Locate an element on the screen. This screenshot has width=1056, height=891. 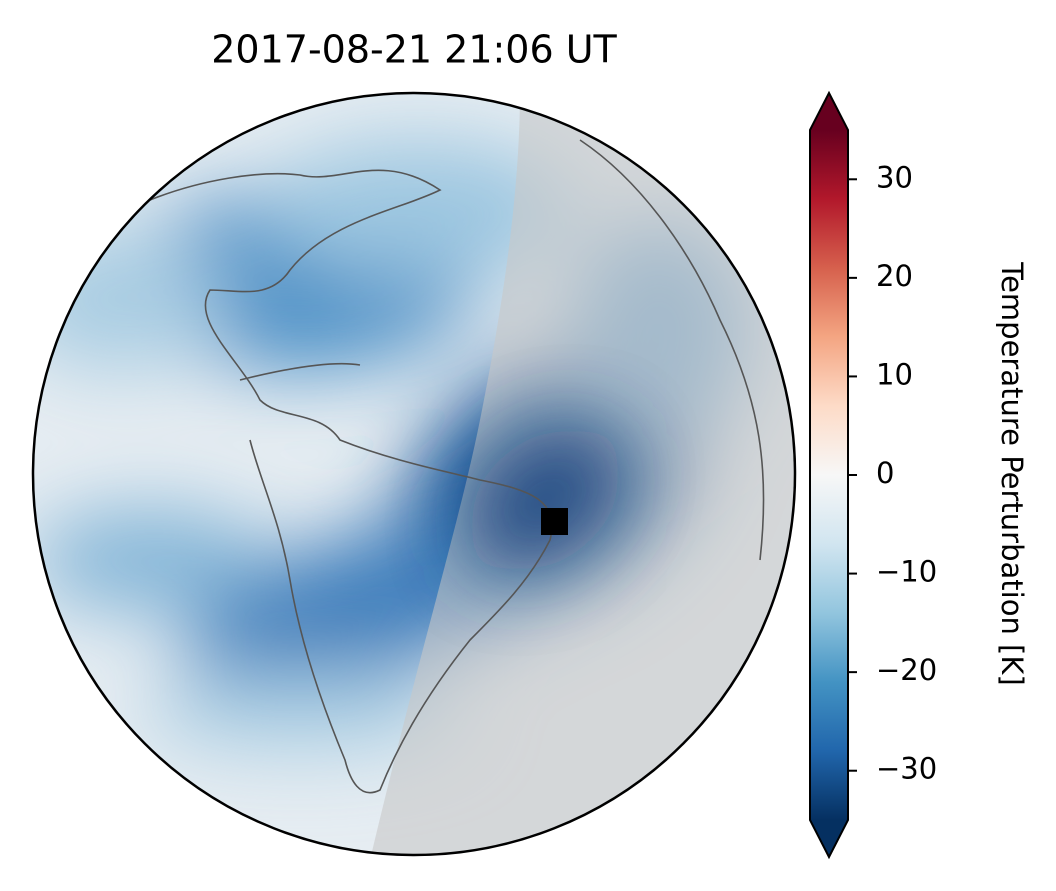
map-title: 2017-08-21 21:06 UT is located at coordinates (414, 50).